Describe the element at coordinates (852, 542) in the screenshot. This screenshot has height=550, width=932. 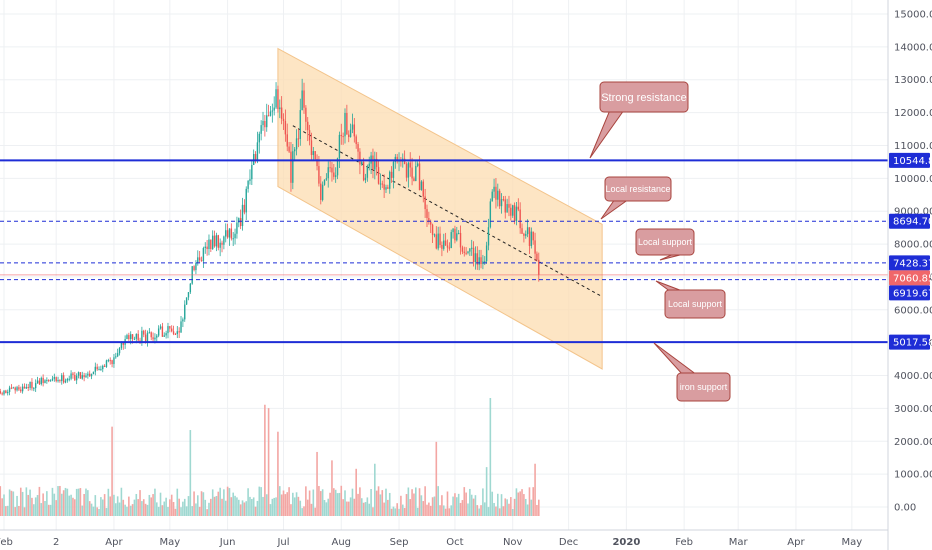
I see `x-tick-label: May` at that location.